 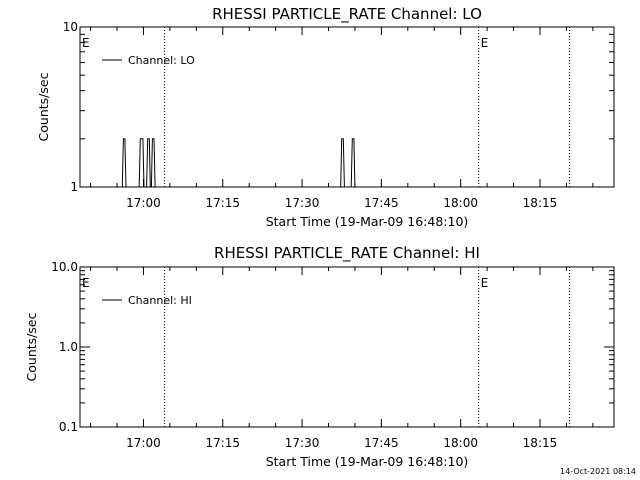 What do you see at coordinates (160, 300) in the screenshot?
I see `legend-entry: Channel: HI` at bounding box center [160, 300].